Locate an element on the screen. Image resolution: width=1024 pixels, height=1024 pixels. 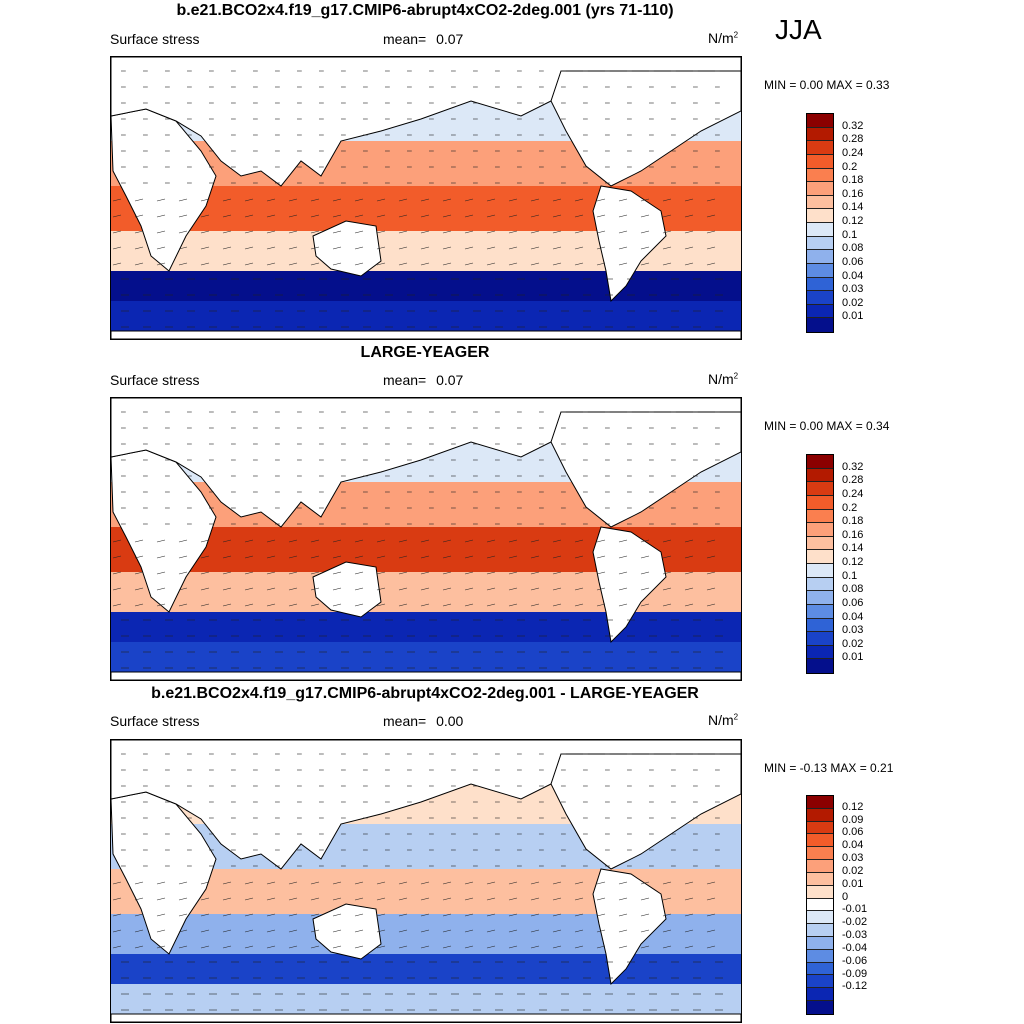
colorbar-tick-label: 0.28 is located at coordinates (853, 139).